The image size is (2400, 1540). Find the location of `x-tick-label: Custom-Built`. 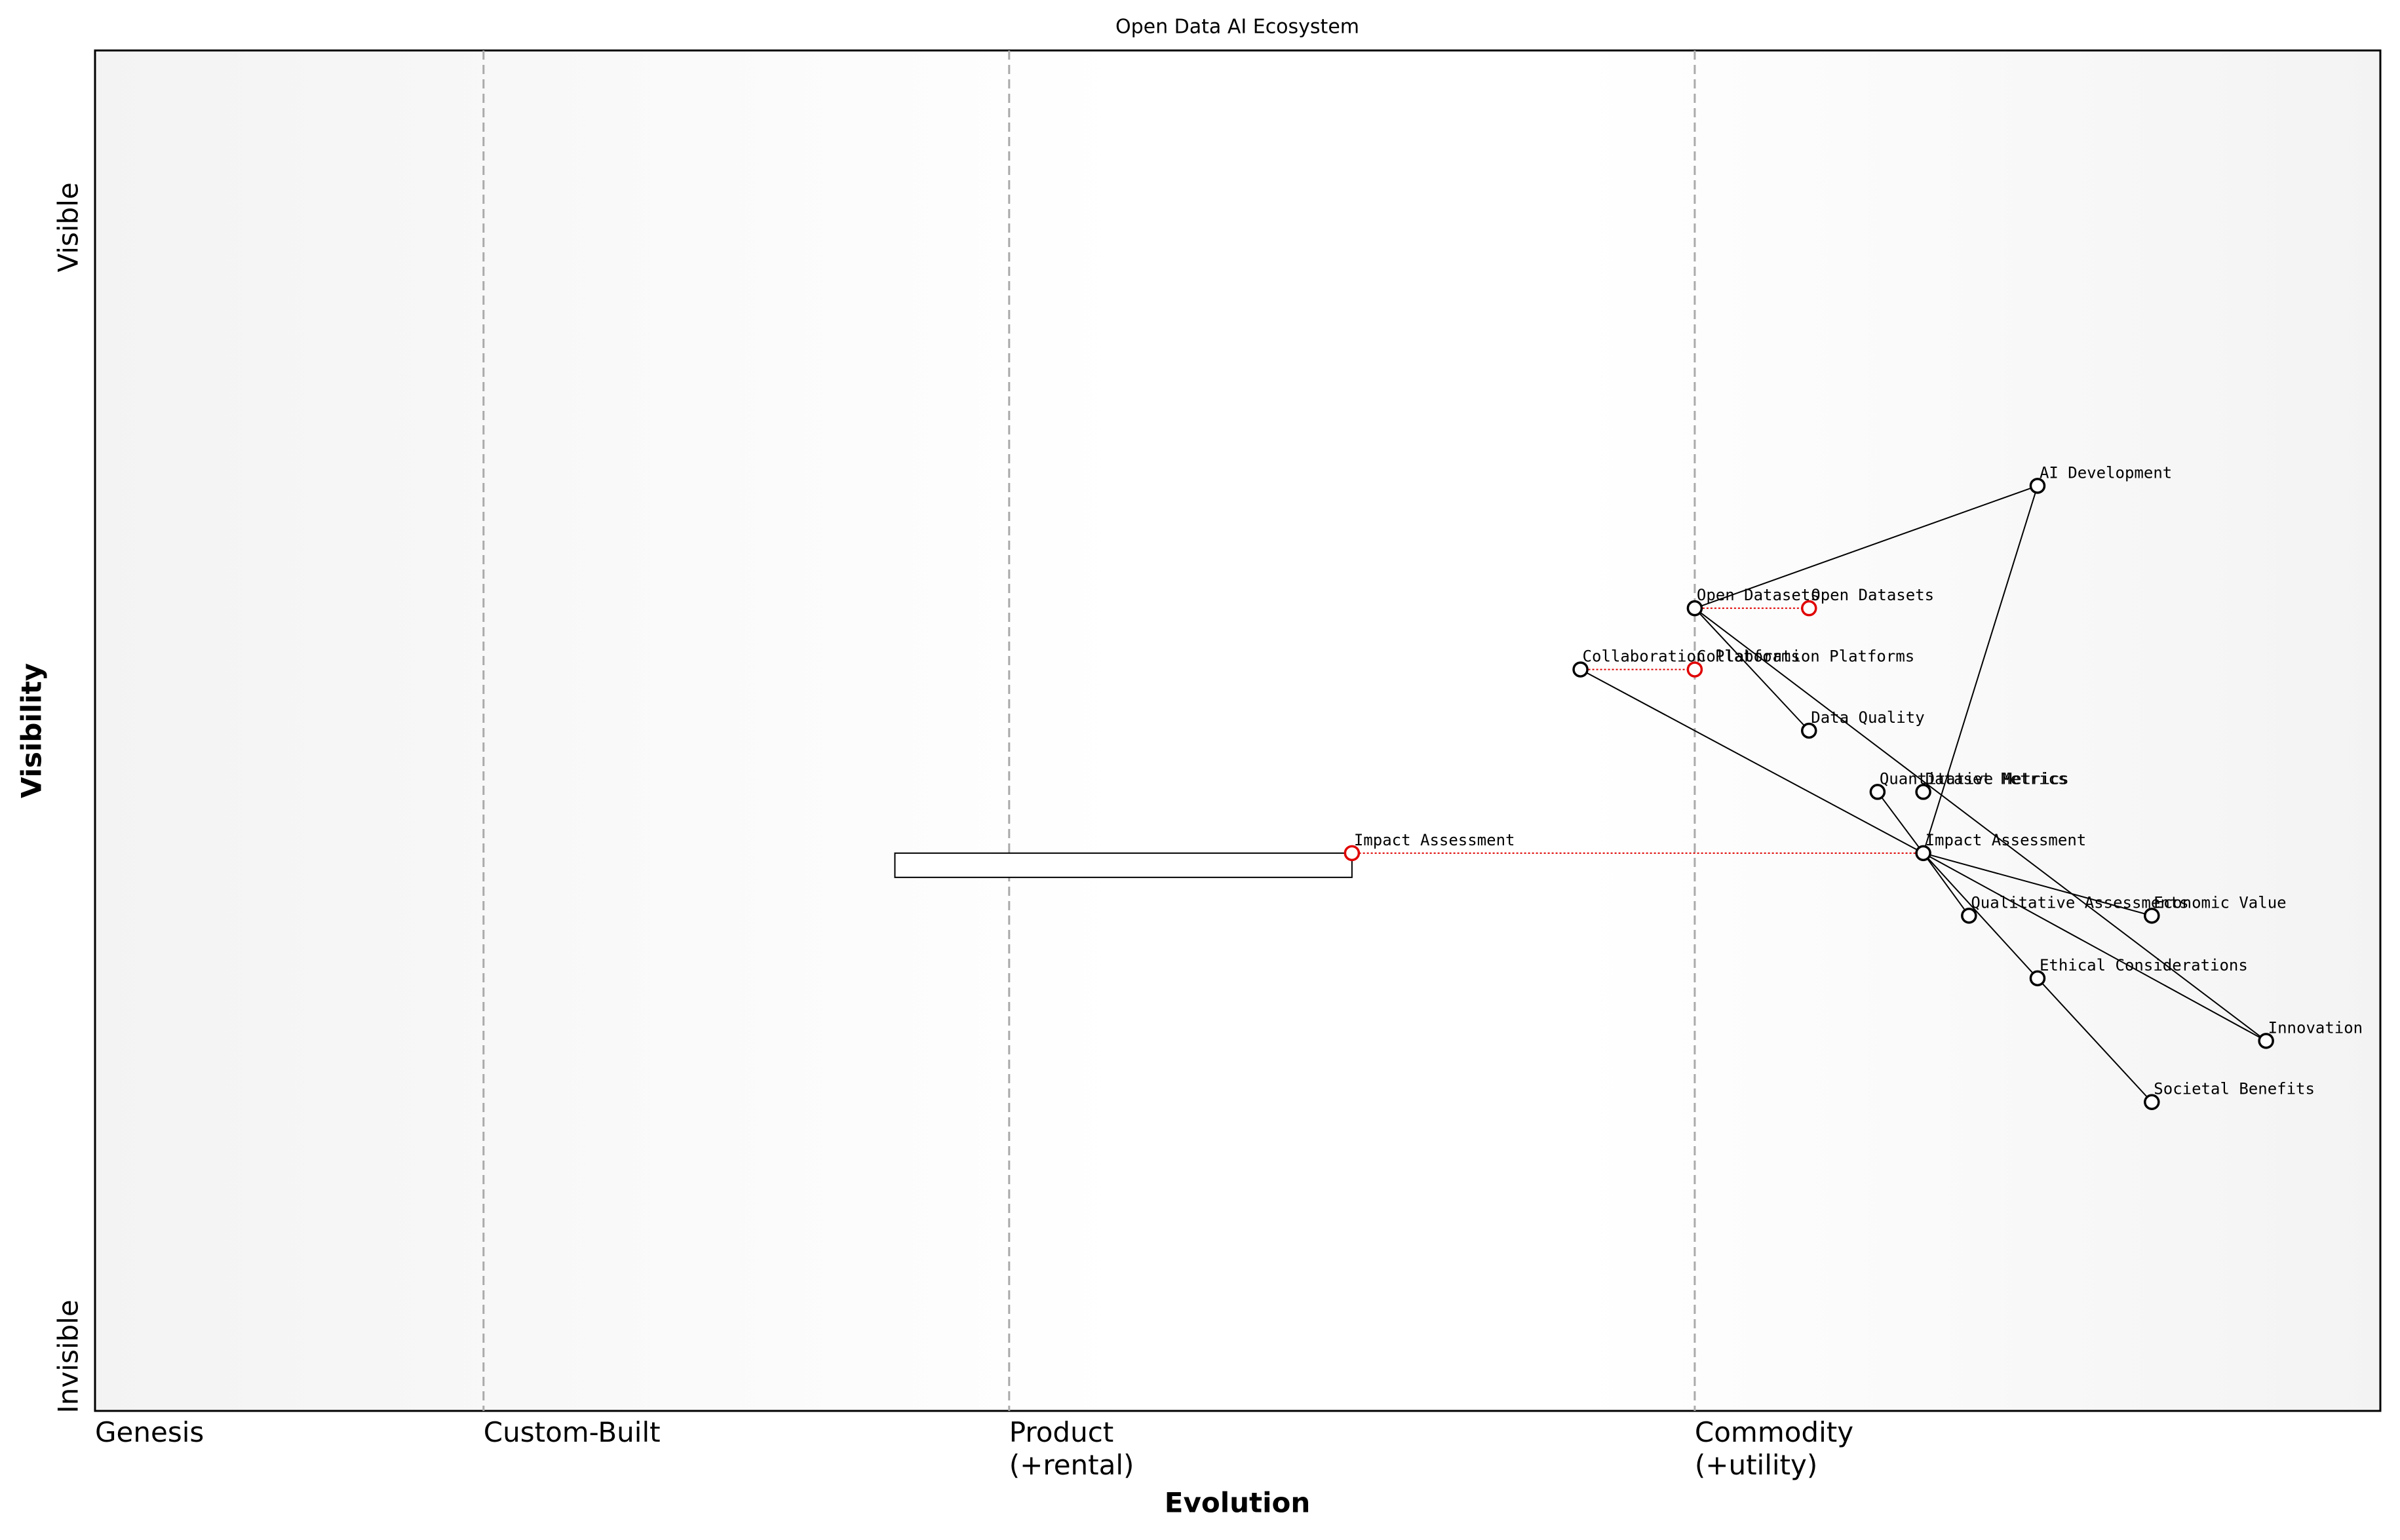

x-tick-label: Custom-Built is located at coordinates (572, 1432).